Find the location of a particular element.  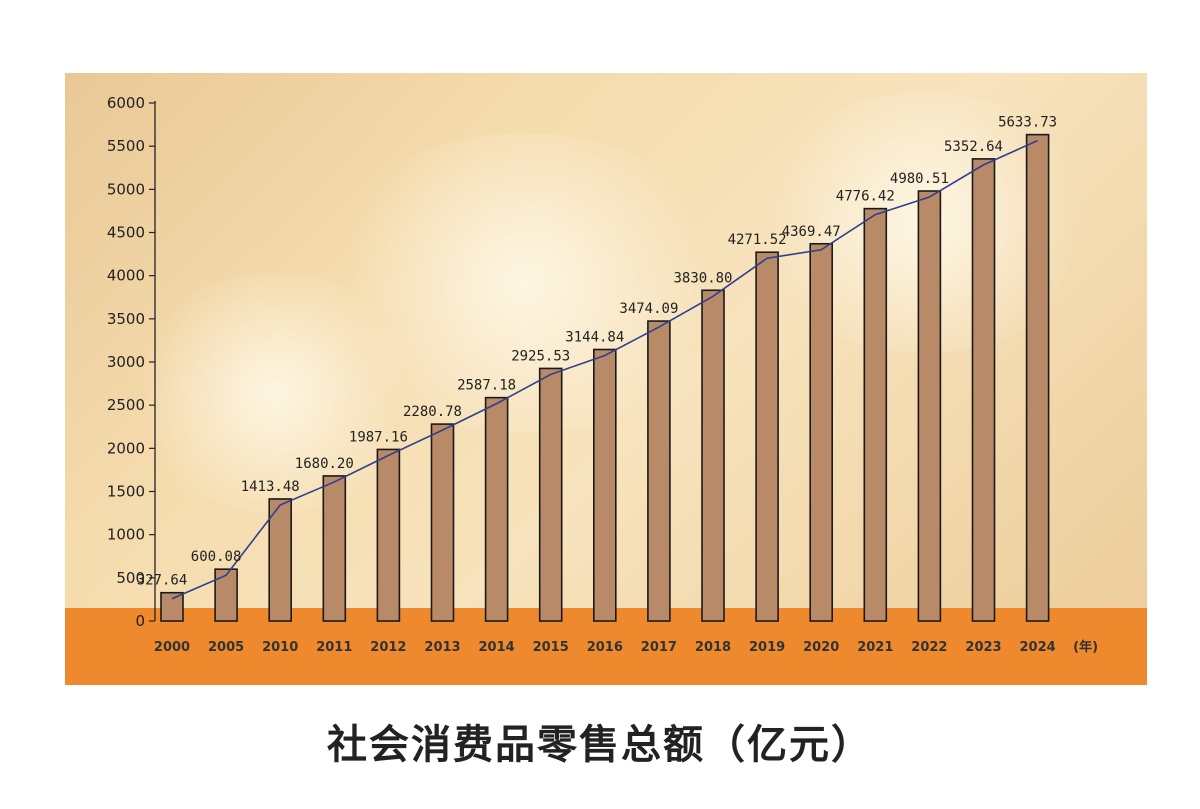

x-tick-label: 2015 is located at coordinates (551, 647).